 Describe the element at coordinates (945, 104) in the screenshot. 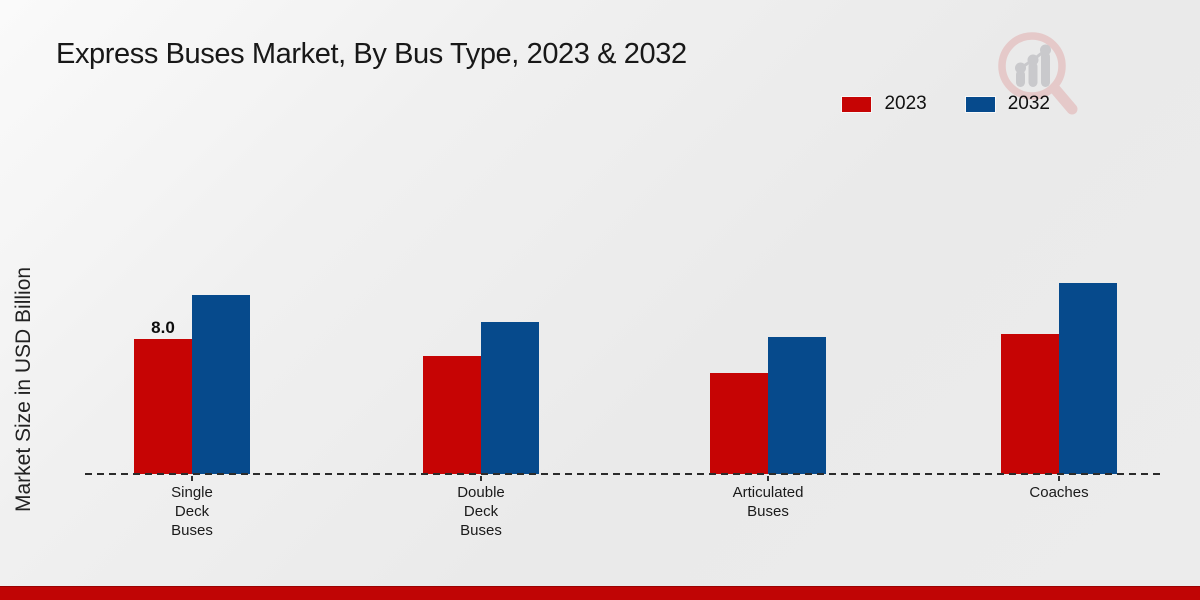

I see `chart-legend: 2023 2032` at that location.